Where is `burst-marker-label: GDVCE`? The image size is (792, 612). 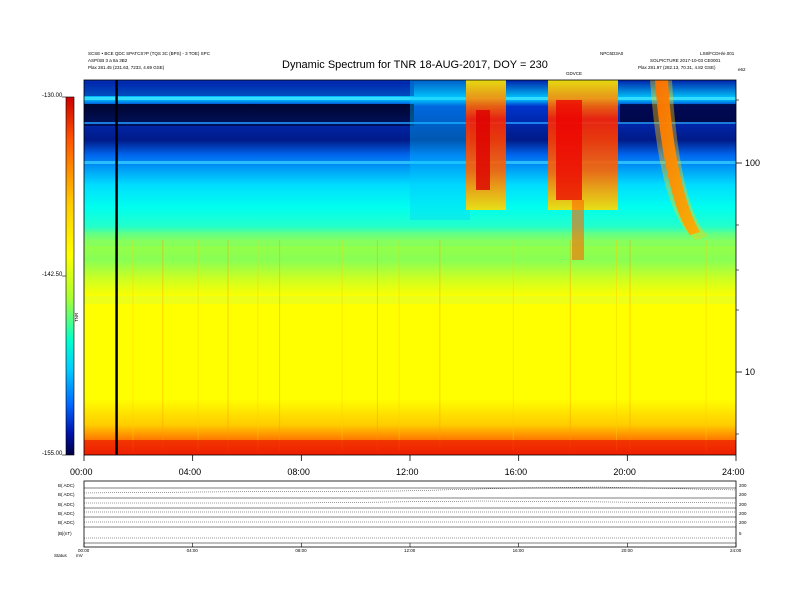 burst-marker-label: GDVCE is located at coordinates (574, 73).